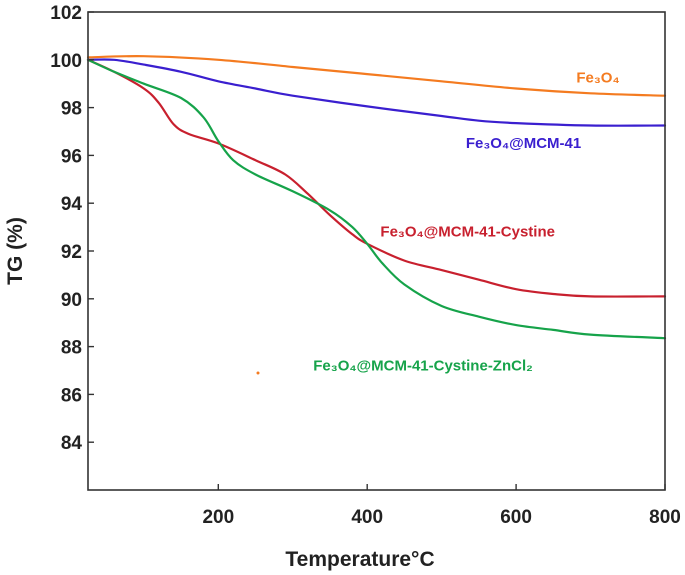 Image resolution: width=685 pixels, height=575 pixels. Describe the element at coordinates (258, 373) in the screenshot. I see `stray-dot` at that location.